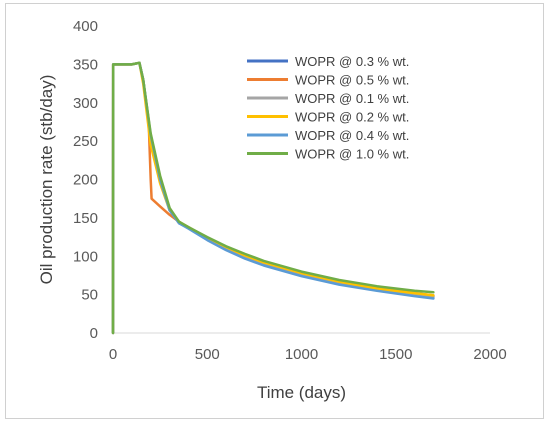  I want to click on y-tick-label: 250, so click(85, 141).